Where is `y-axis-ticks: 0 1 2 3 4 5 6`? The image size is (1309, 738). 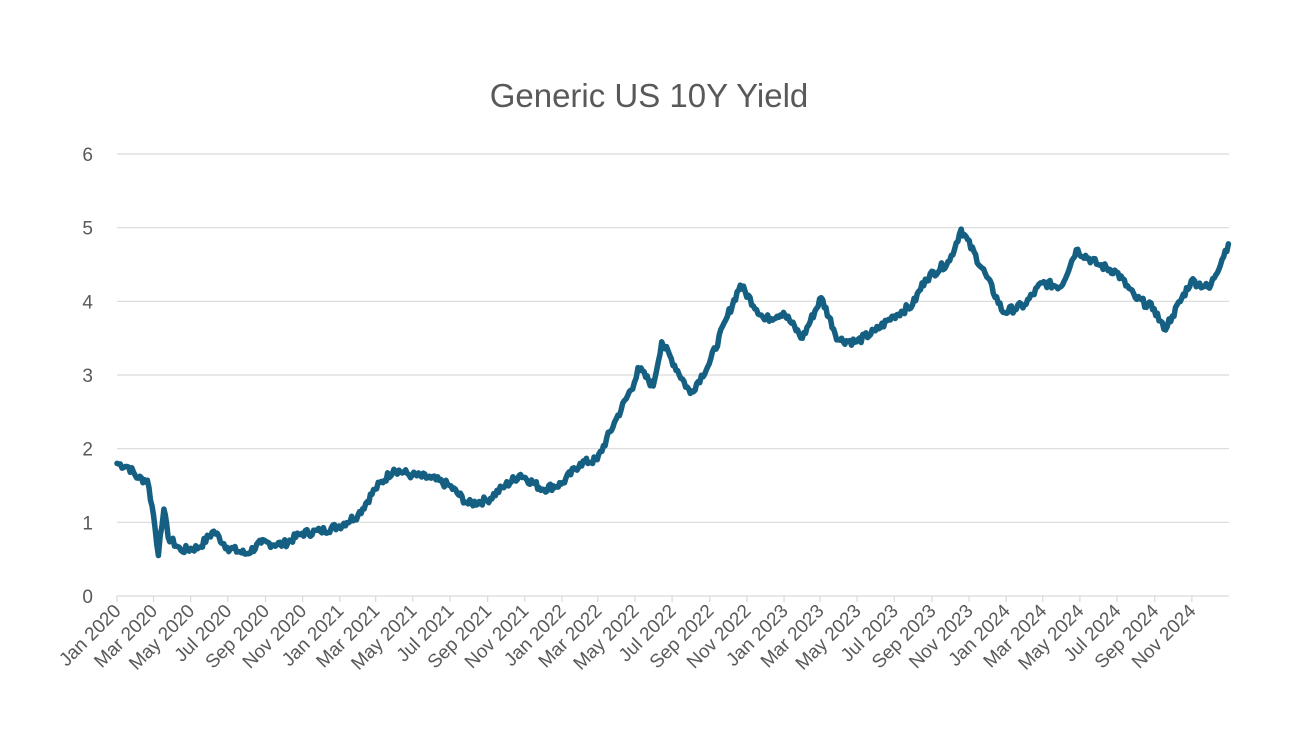
y-axis-ticks: 0 1 2 3 4 5 6 is located at coordinates (87, 376).